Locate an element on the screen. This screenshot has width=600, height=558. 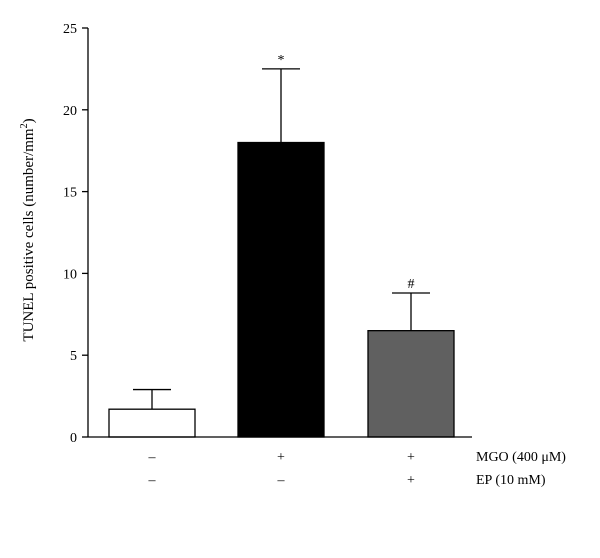
y-ticks-layer: 0 5 10 15 20 25 is located at coordinates (75, 234).